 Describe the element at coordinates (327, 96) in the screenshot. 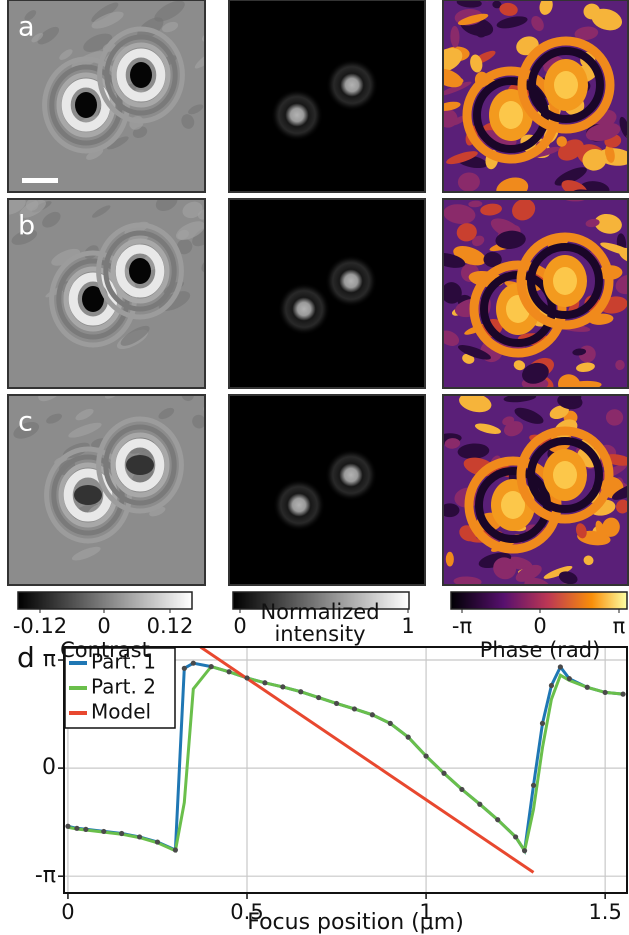

I see `background` at that location.